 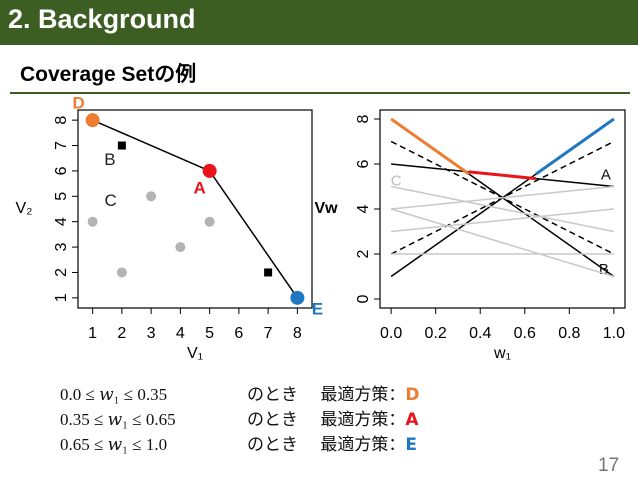 I want to click on condition-row: 0.0 ≤ 𝑤₁ ≤ 0.35 のとき 最適方策：D, so click(x=240, y=392).